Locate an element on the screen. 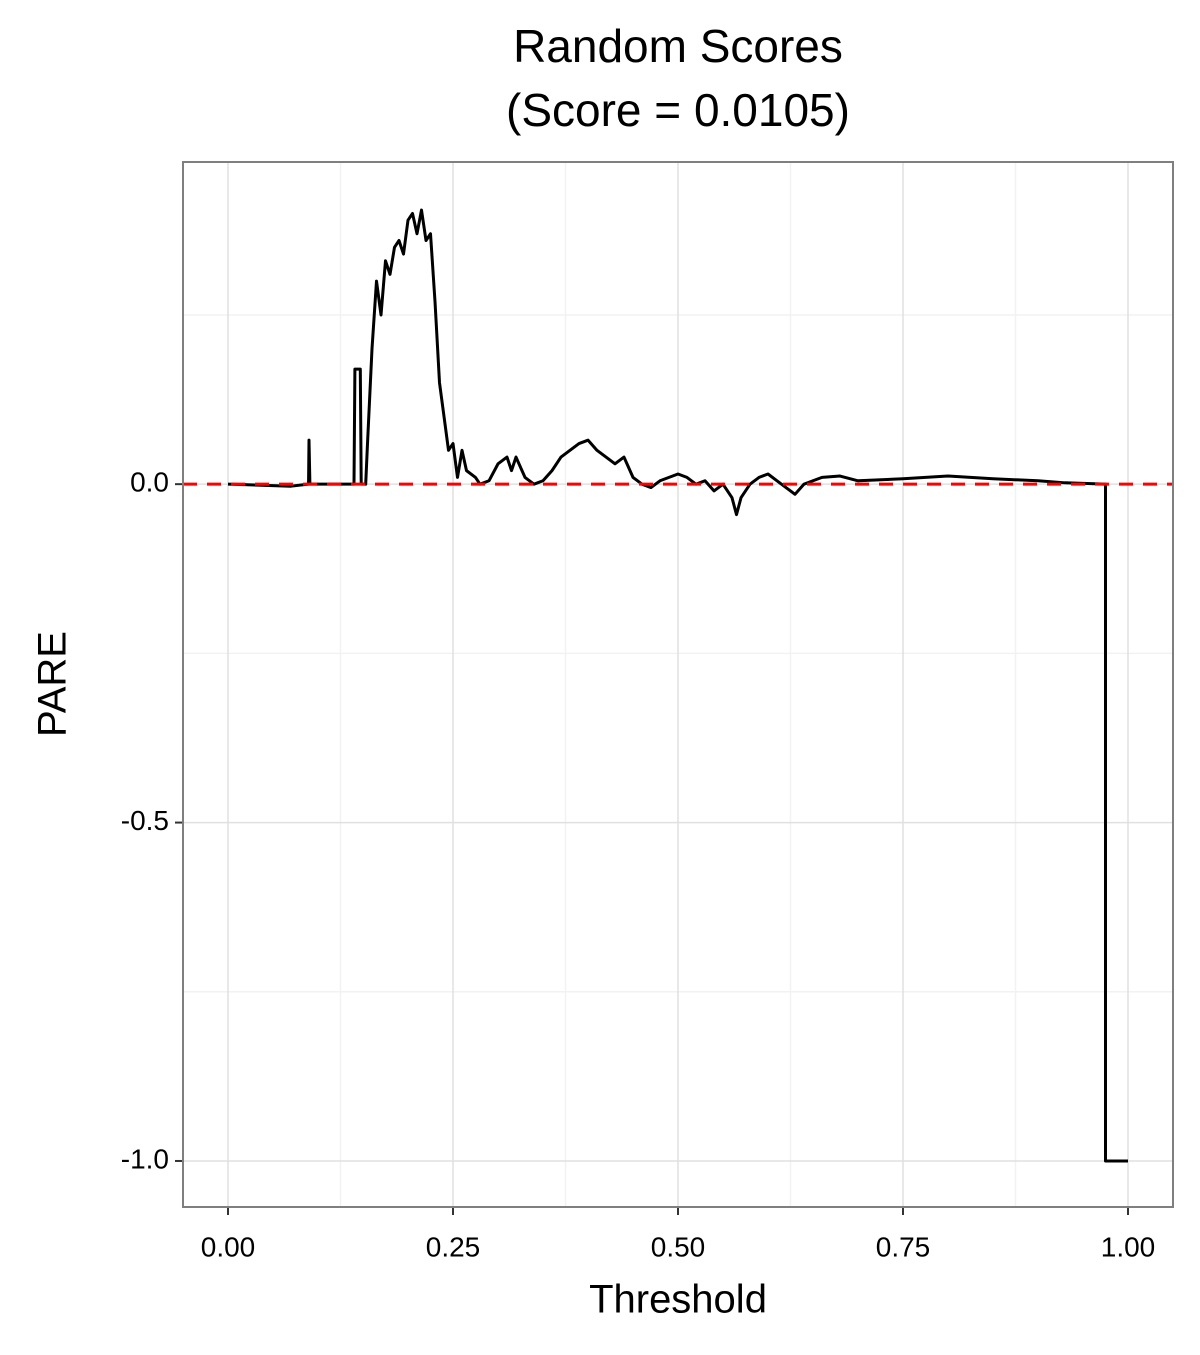 This screenshot has width=1200, height=1355. x-tick-label: 1.00 is located at coordinates (1128, 1246).